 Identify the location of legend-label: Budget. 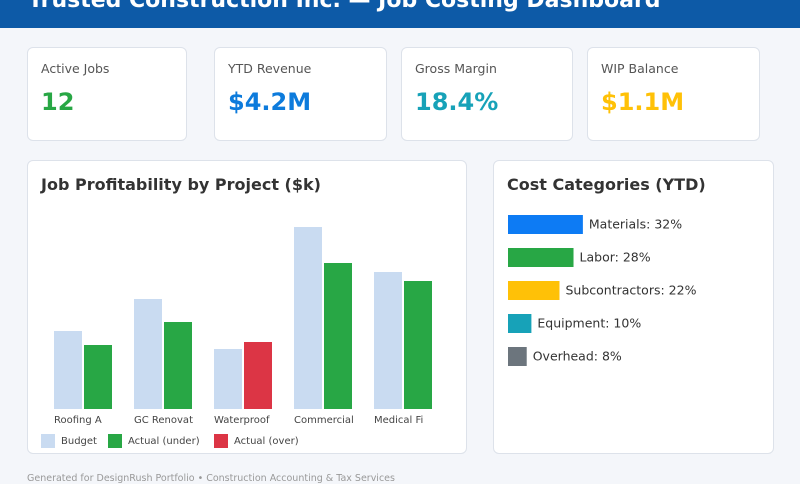
(79, 441).